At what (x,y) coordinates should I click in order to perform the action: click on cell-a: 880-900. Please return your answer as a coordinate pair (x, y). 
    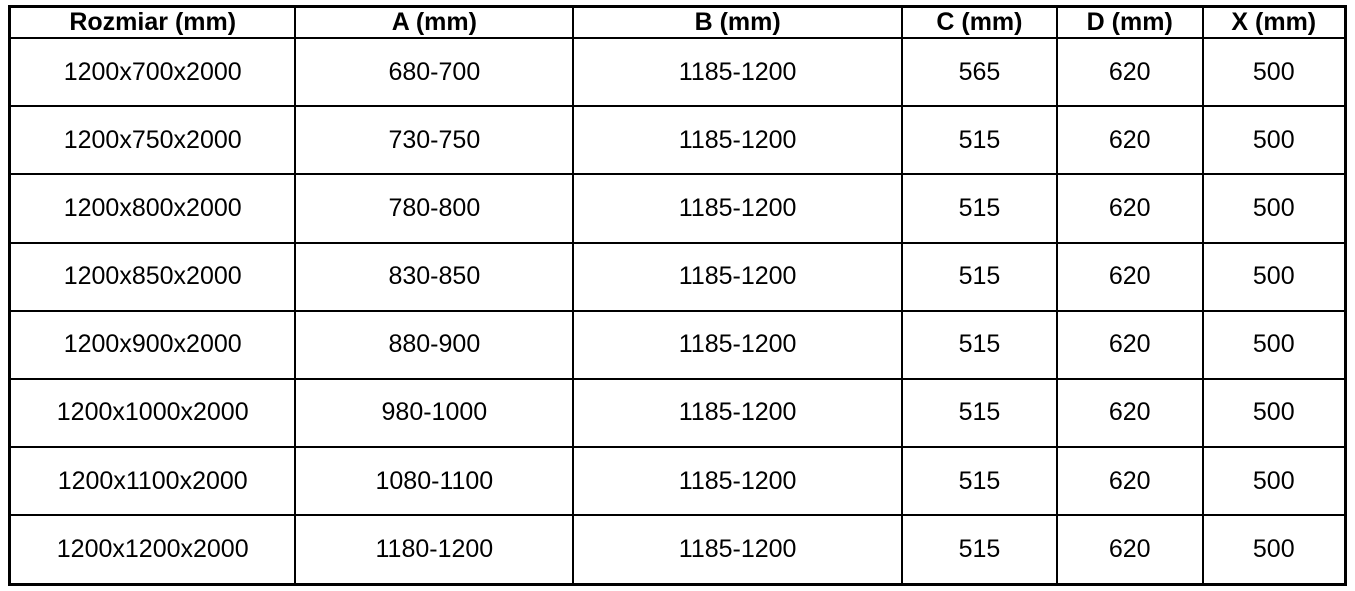
    Looking at the image, I should click on (434, 344).